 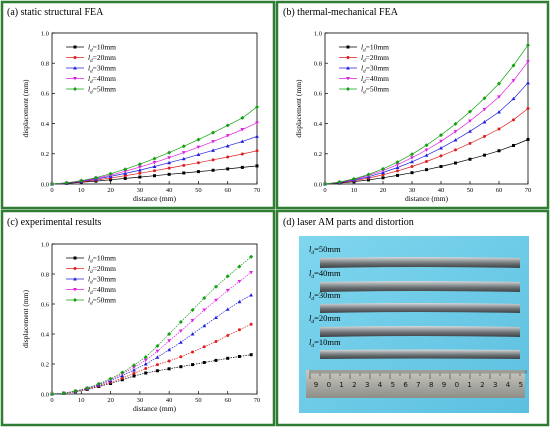 I want to click on y-axis-title: displacement (mm), so click(x=25, y=318).